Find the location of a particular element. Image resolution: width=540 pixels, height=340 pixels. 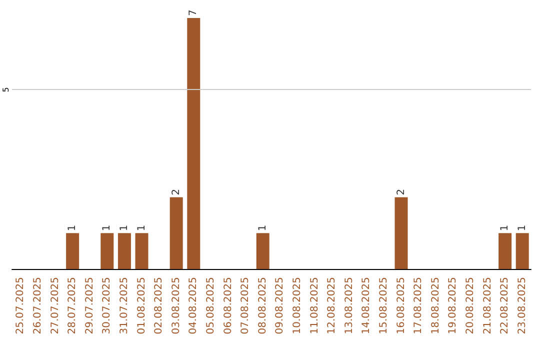

x-tick-label: 30.07.2025 is located at coordinates (107, 305).